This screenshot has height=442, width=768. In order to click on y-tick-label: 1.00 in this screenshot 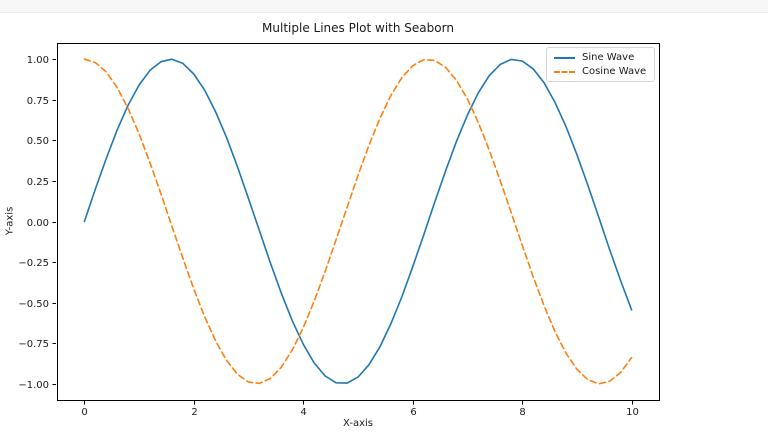, I will do `click(38, 60)`.